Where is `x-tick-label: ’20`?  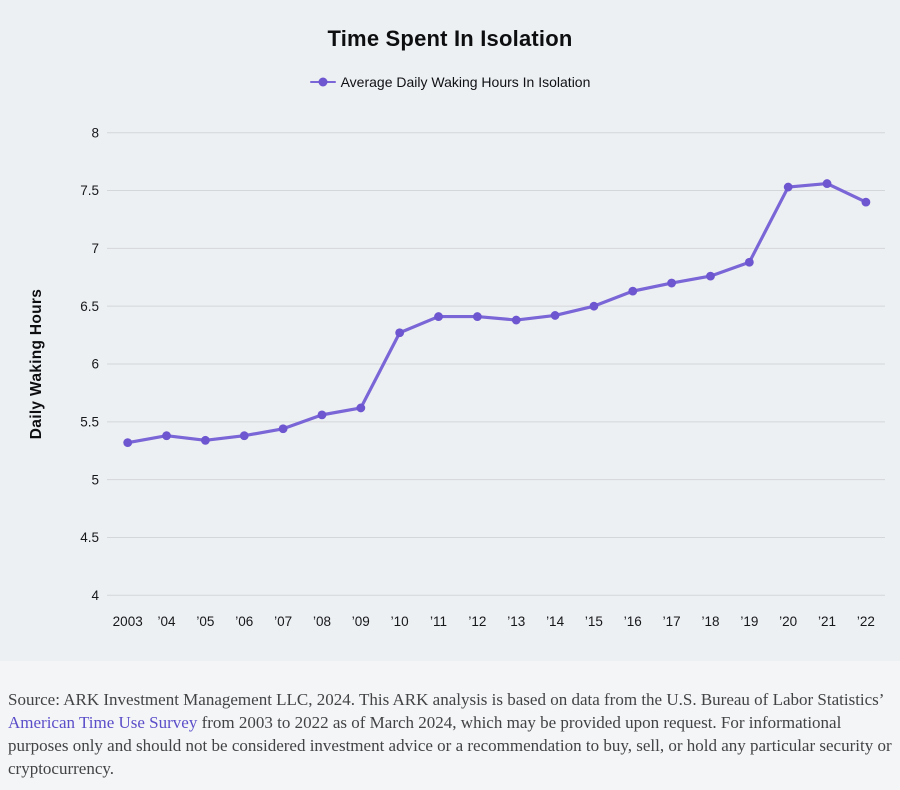 x-tick-label: ’20 is located at coordinates (788, 621).